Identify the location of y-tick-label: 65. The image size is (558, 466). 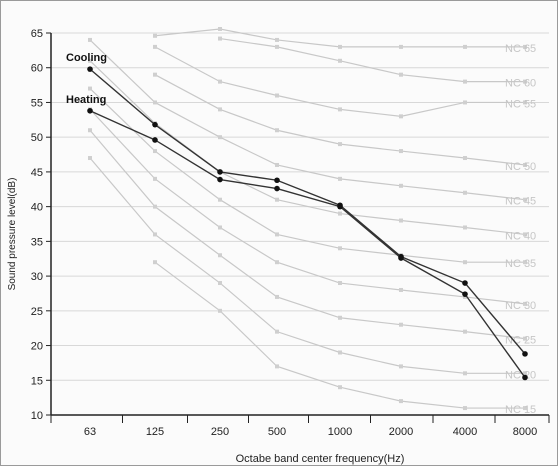
(37, 34).